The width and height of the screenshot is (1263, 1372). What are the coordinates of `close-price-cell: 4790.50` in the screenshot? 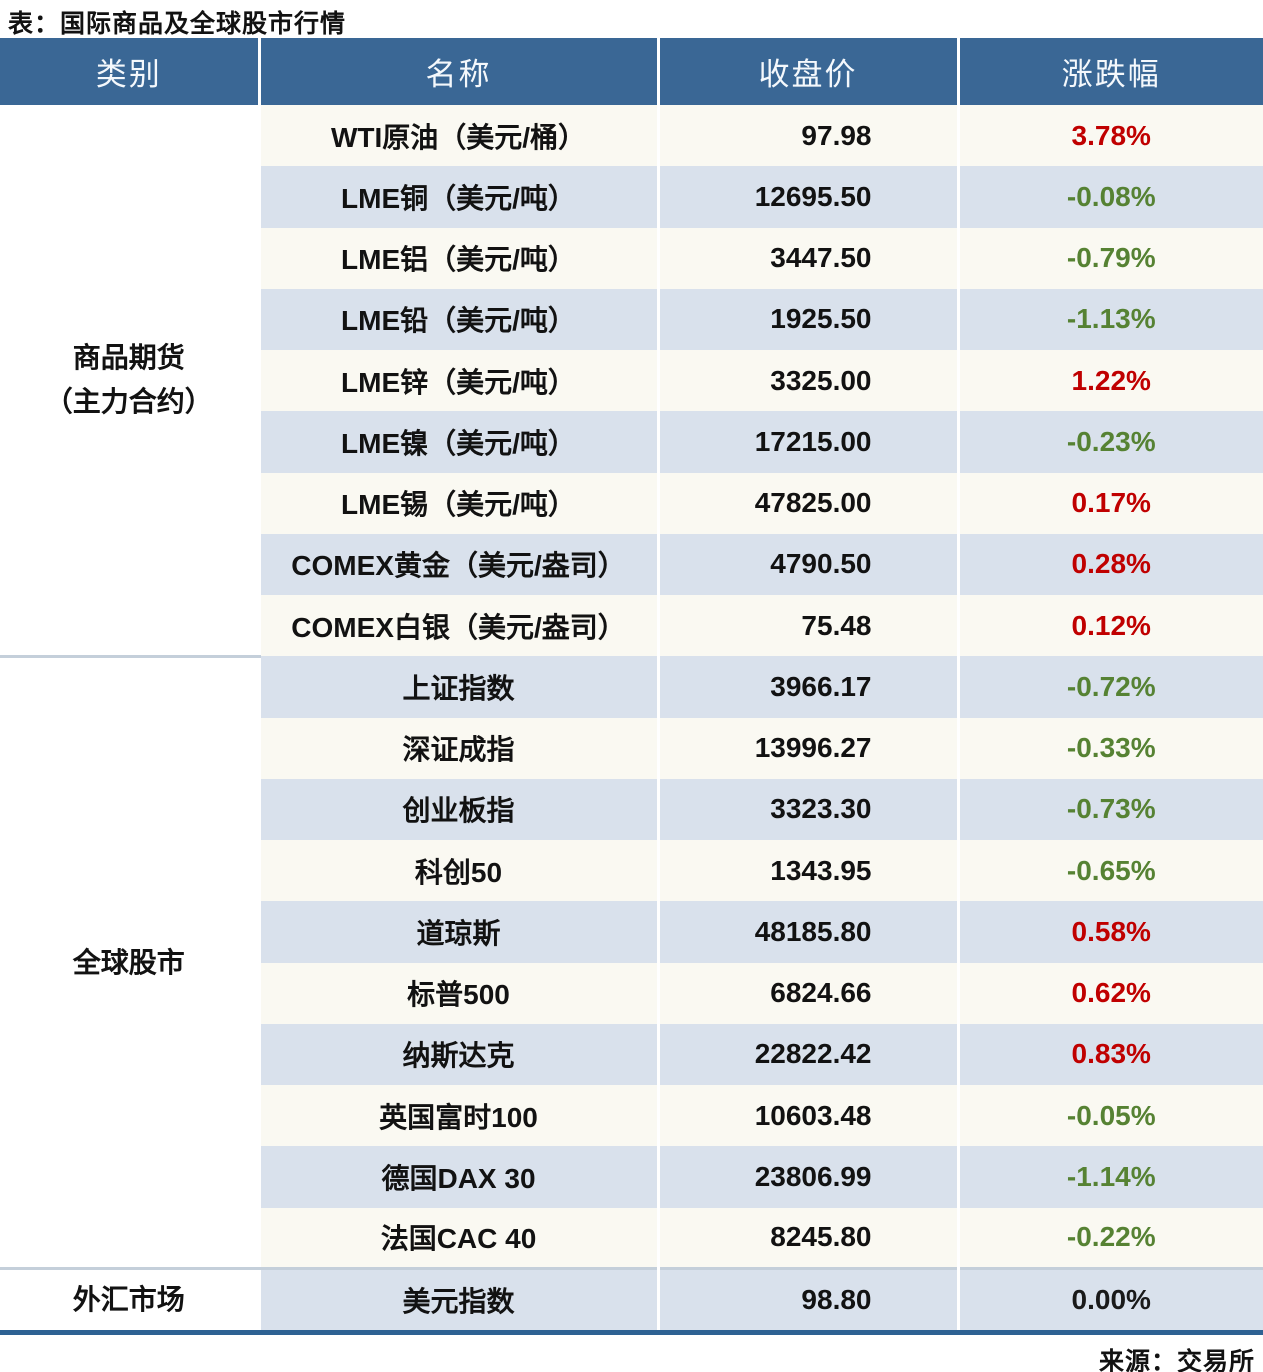 It's located at (807, 564).